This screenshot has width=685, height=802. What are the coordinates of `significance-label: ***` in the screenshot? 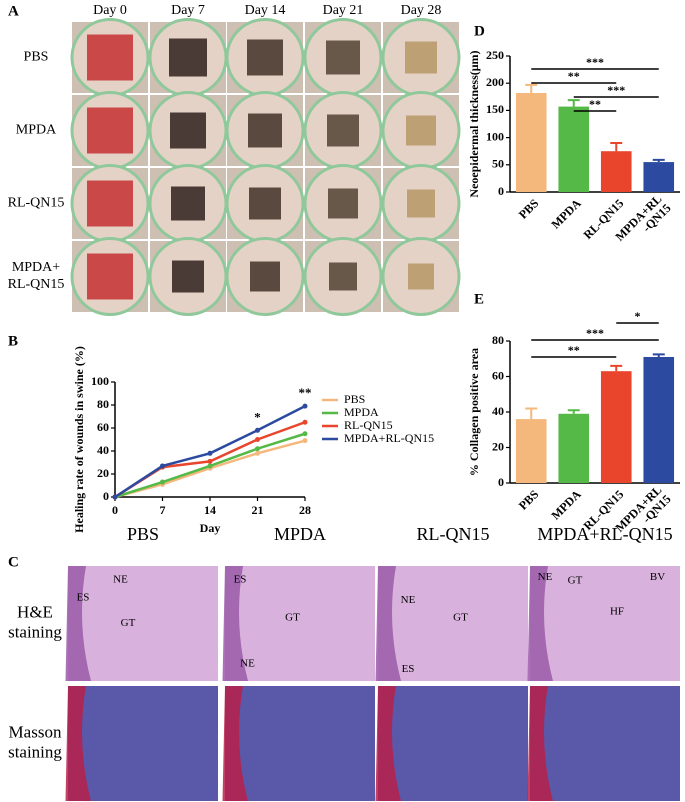 It's located at (616, 90).